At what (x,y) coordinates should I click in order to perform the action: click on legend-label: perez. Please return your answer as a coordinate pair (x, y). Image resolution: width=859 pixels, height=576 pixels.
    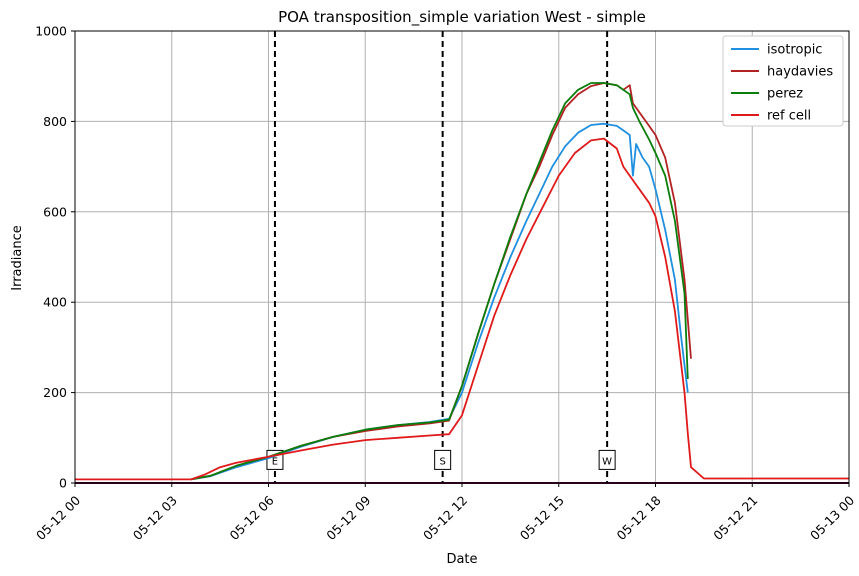
    Looking at the image, I should click on (785, 94).